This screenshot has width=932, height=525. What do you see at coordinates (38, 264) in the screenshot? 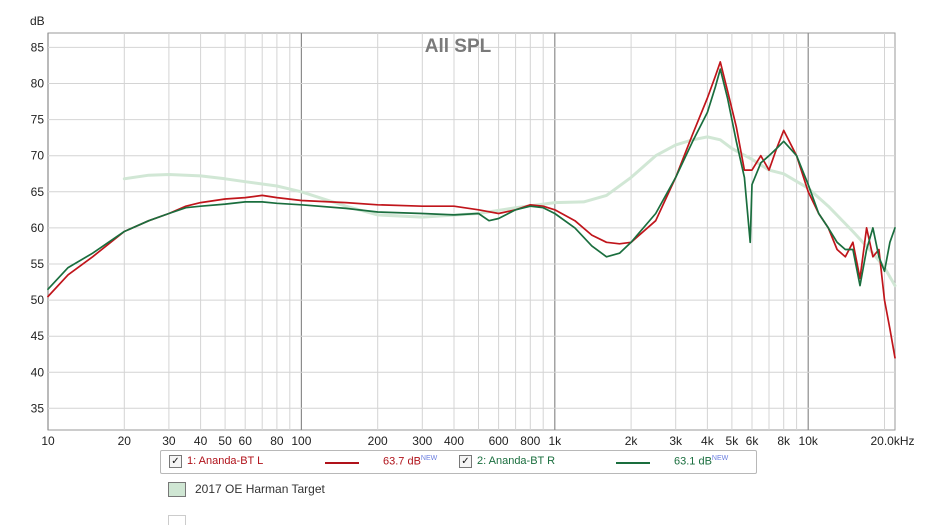
I see `y-tick-label: 55` at bounding box center [38, 264].